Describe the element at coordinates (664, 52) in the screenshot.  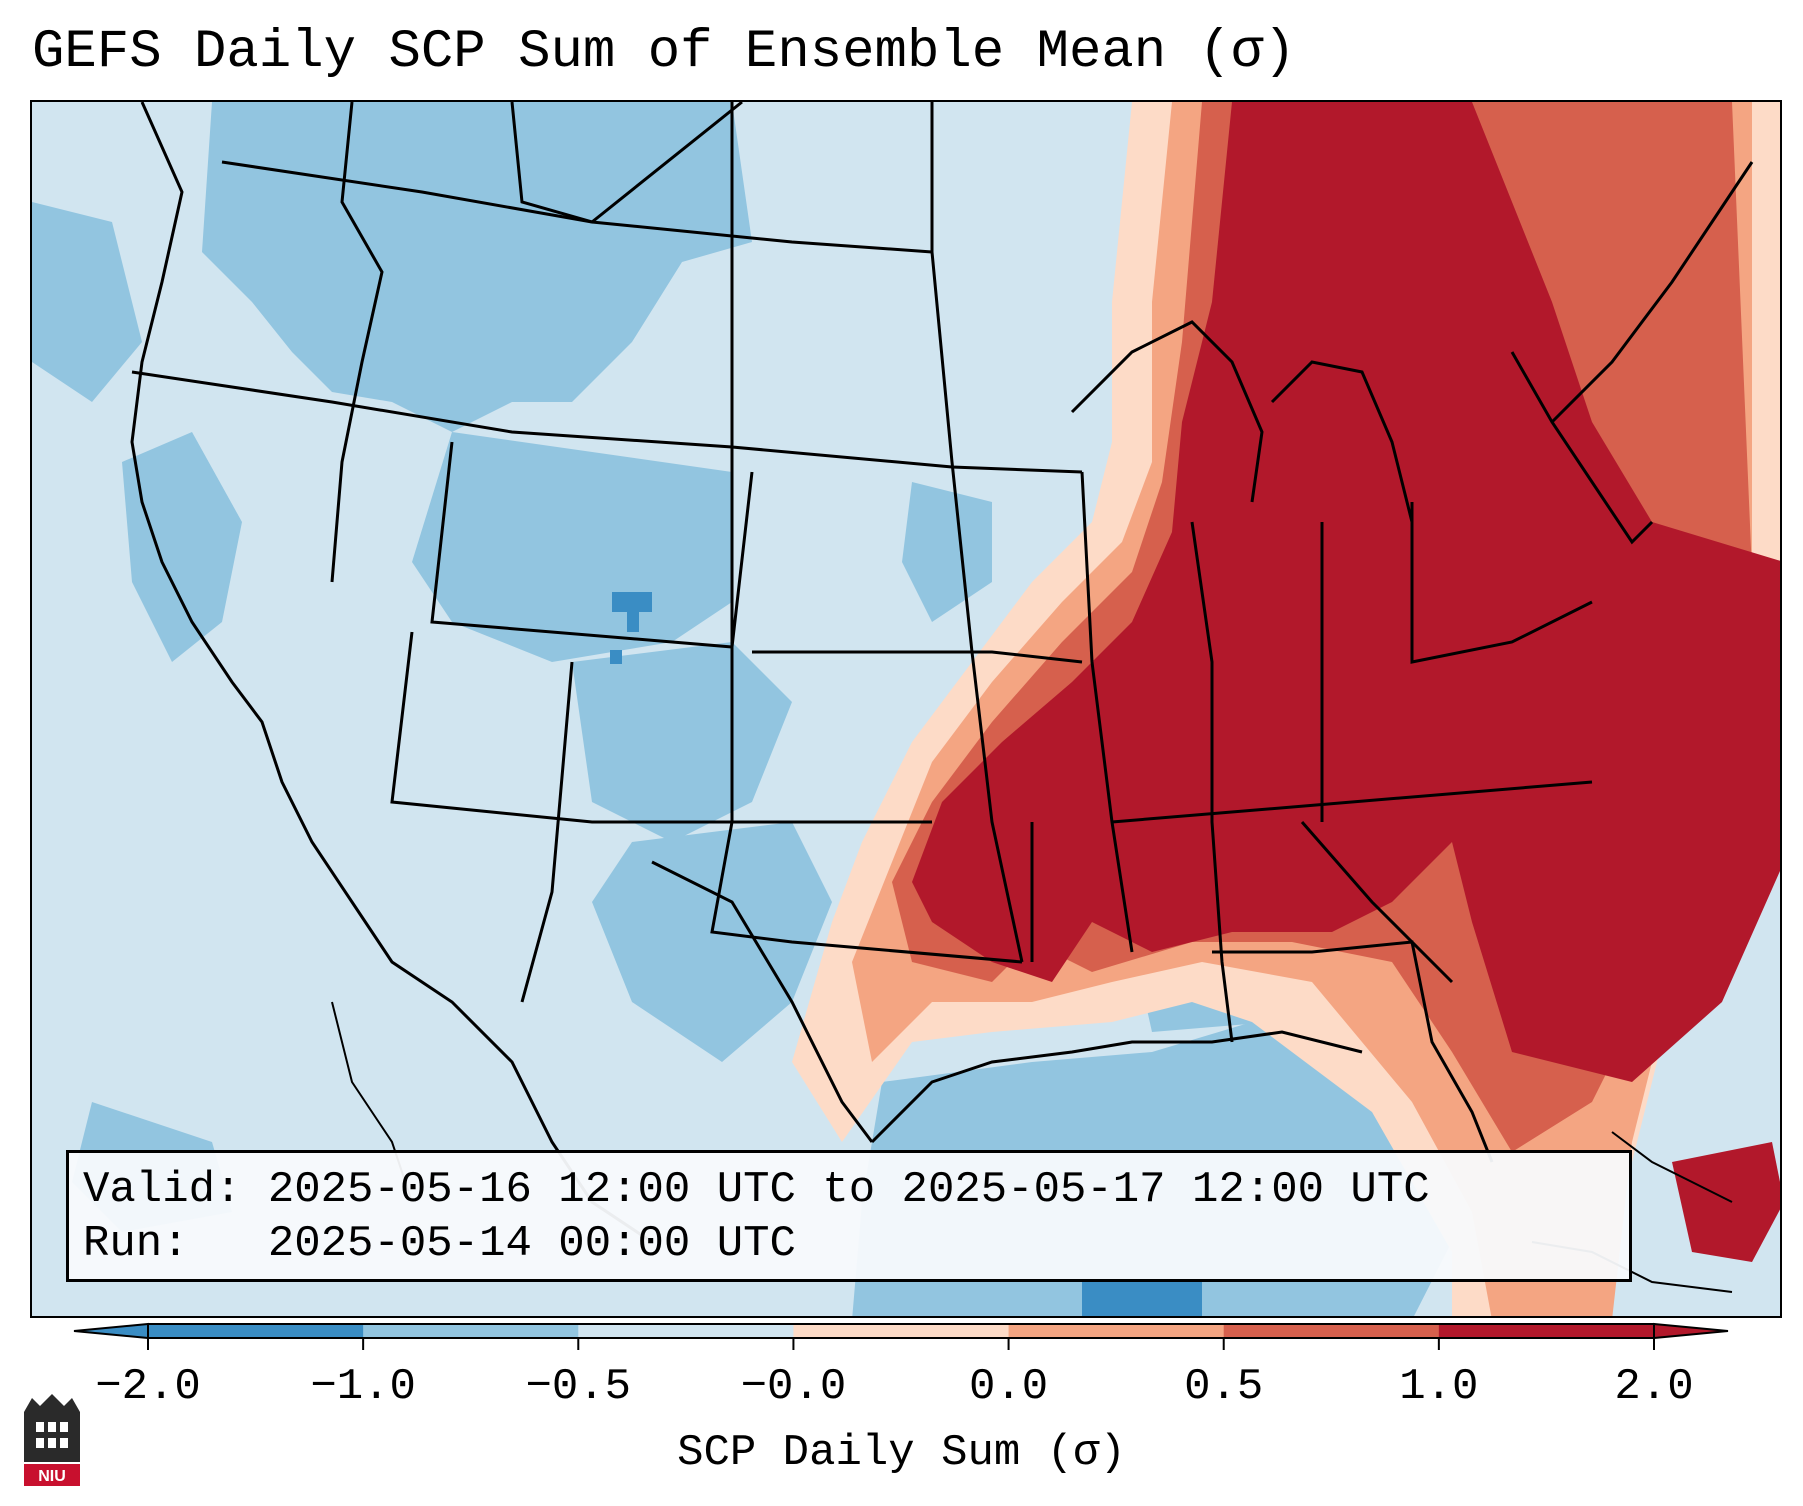
I see `chart-title: GEFS Daily SCP Sum of Ensemble Mean (σ)` at that location.